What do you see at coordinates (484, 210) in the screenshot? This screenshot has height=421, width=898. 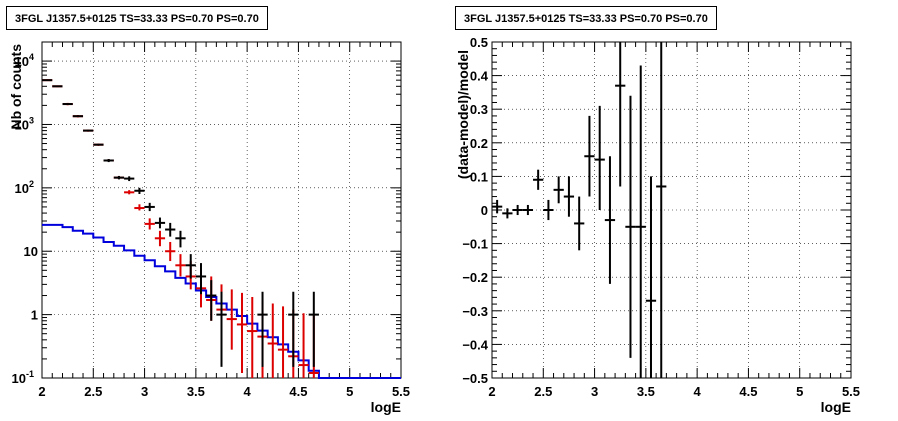 I see `y-tick-label: 0` at bounding box center [484, 210].